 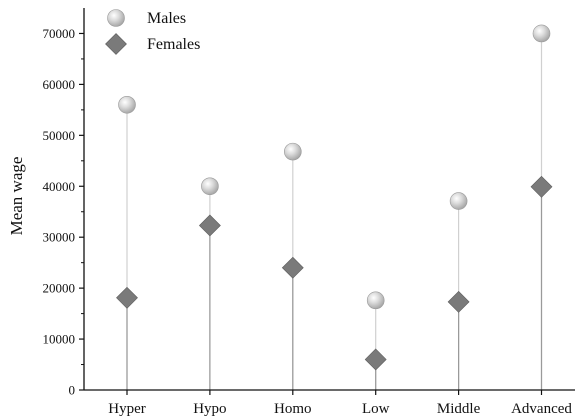 I want to click on y-tick-label: 40000, so click(x=59, y=186).